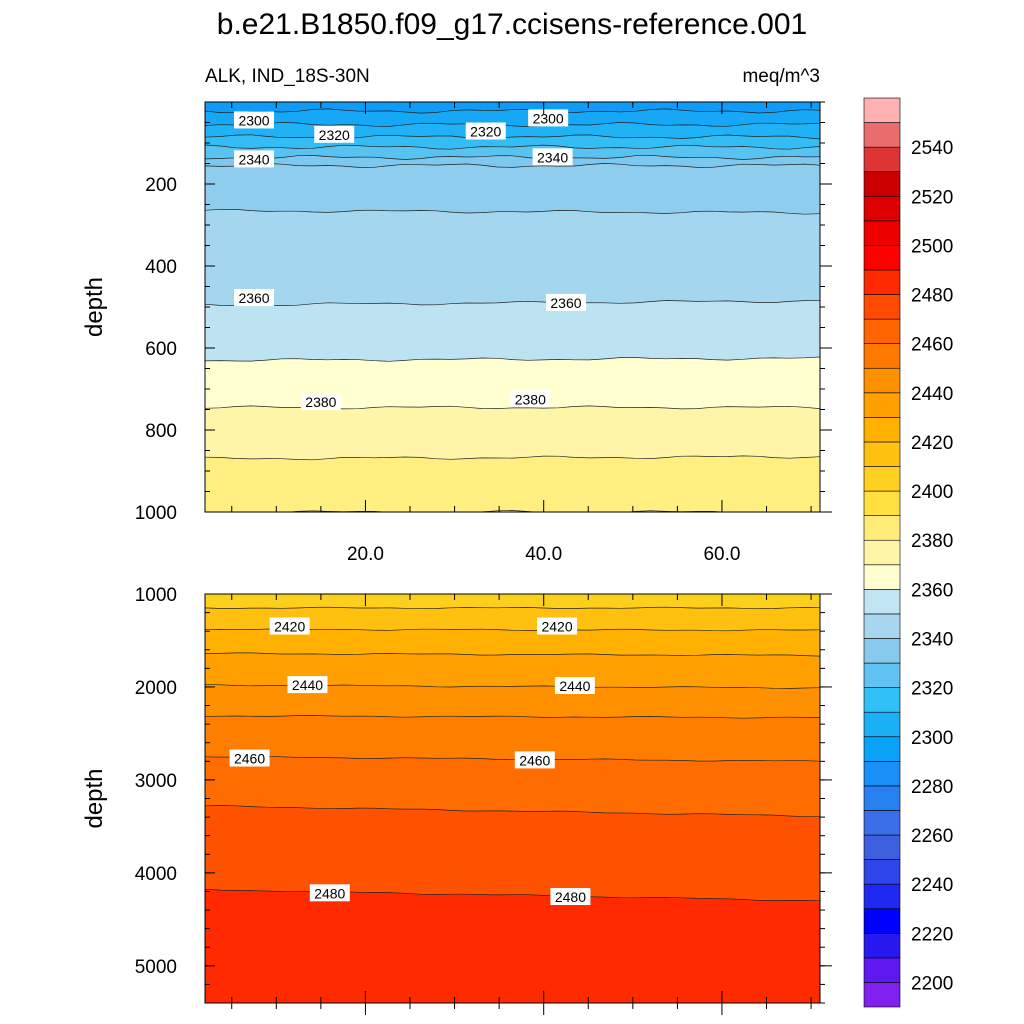 This screenshot has height=1024, width=1024. I want to click on variable-region-subtitle: ALK, IND_18S-30N, so click(287, 76).